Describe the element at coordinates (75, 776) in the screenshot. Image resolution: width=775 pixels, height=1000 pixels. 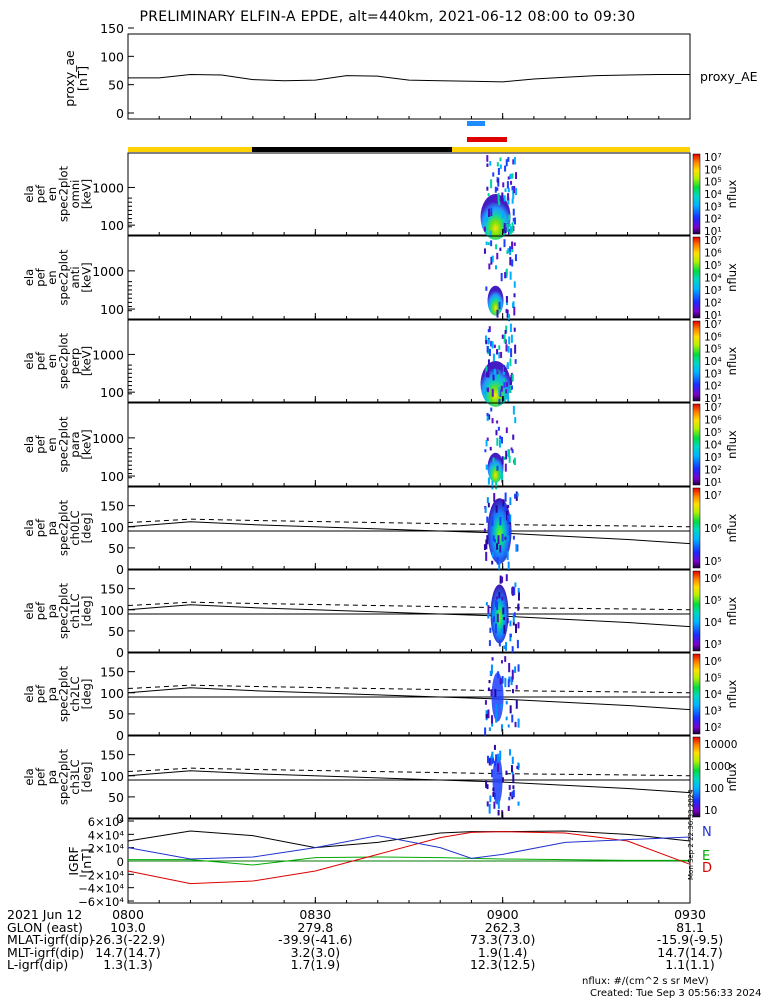
I see `pa-ylabel: ch3LC` at that location.